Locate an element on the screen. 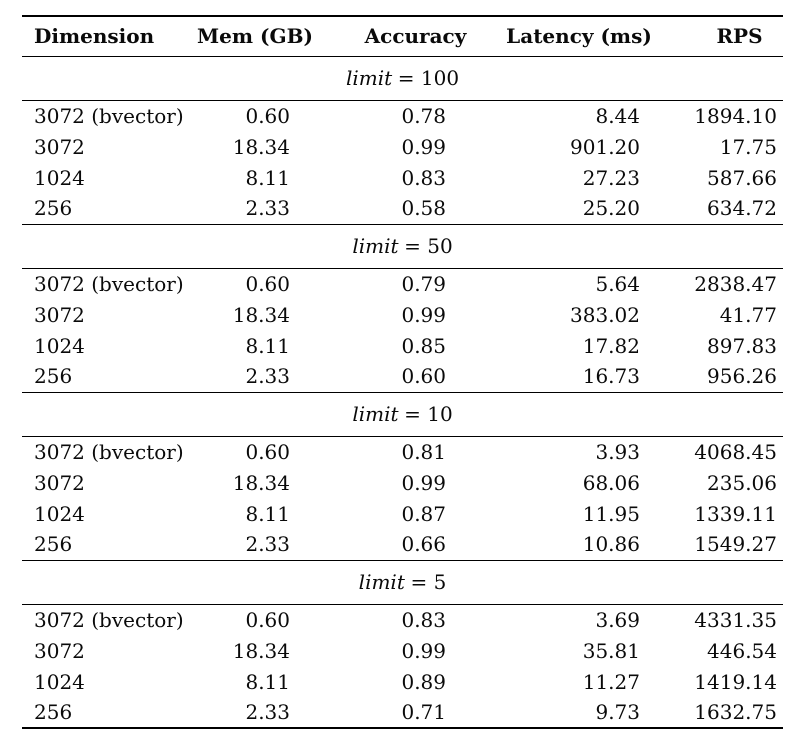  table-row: 3072 (bvector) 0.60 0.78 8.44 1894.10 is located at coordinates (402, 115).